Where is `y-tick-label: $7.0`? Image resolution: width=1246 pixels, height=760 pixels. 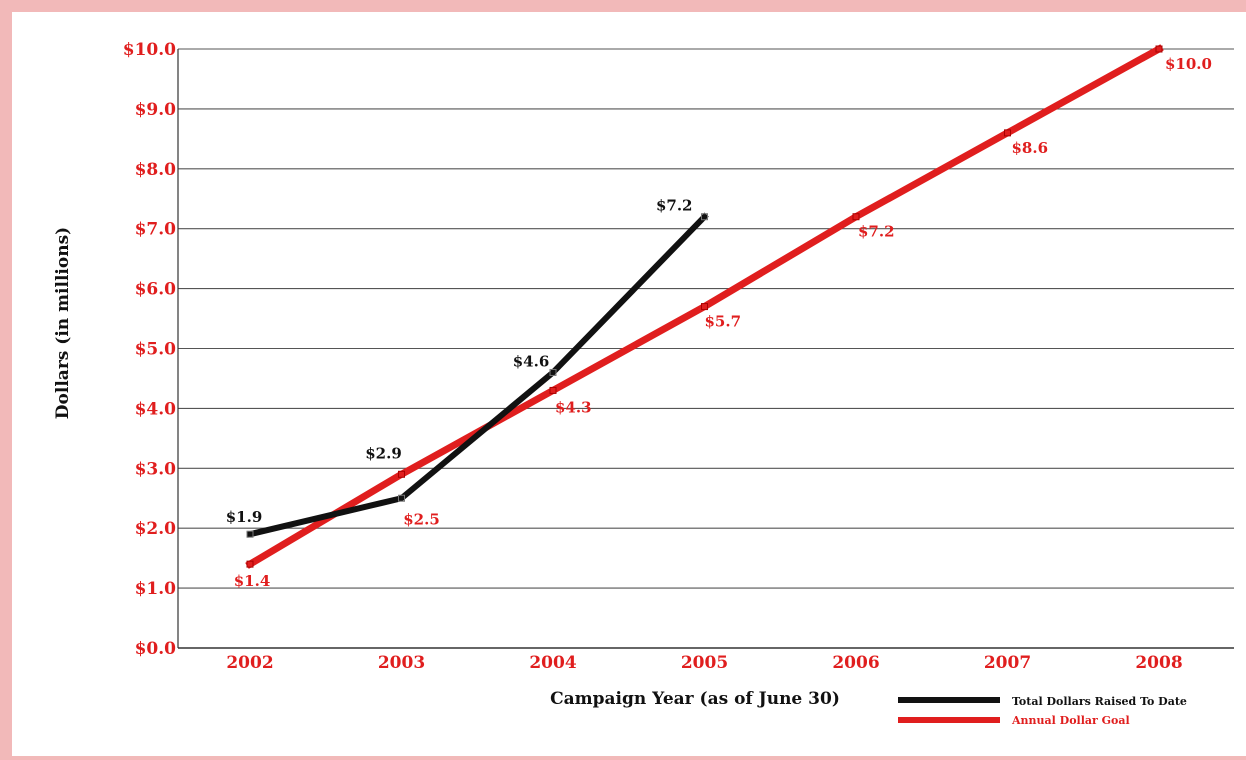
y-tick-label: $7.0 is located at coordinates (156, 230).